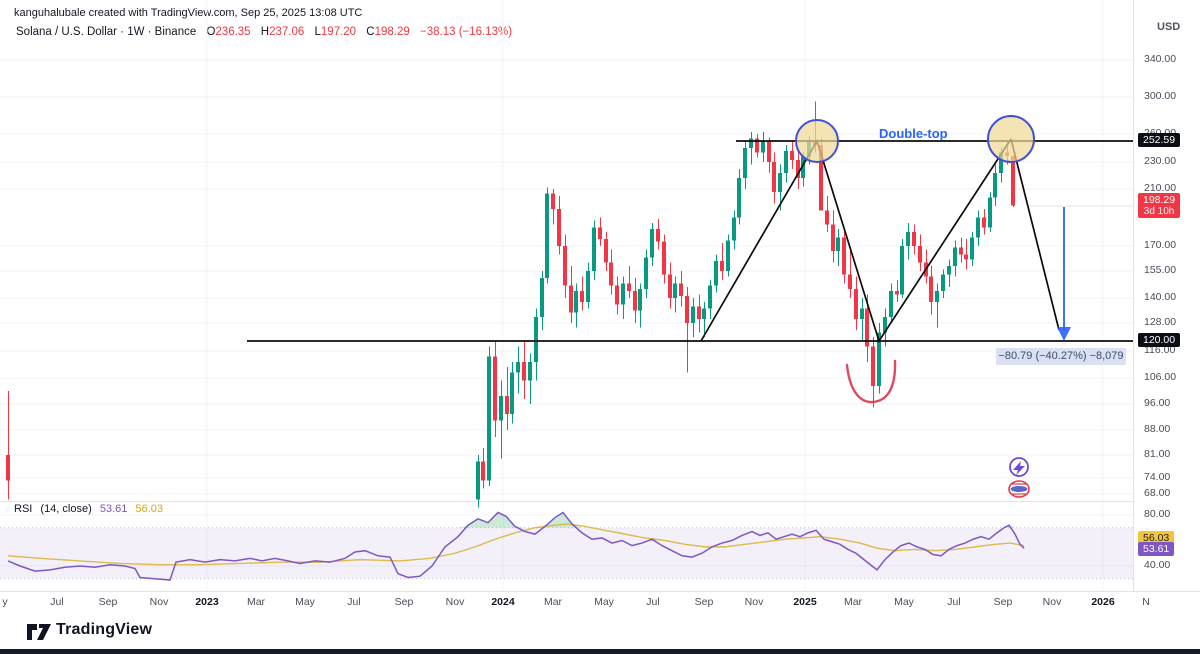 The image size is (1200, 654). What do you see at coordinates (503, 602) in the screenshot?
I see `time-tick-label: 2024` at bounding box center [503, 602].